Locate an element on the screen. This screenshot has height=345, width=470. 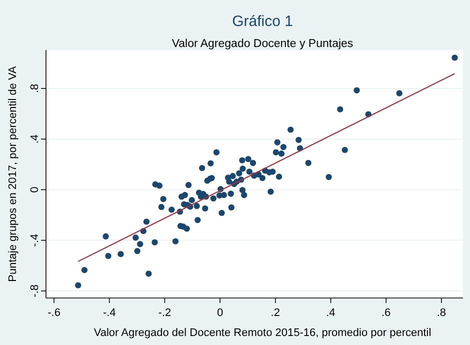
x-tick-label: .4 is located at coordinates (331, 313).